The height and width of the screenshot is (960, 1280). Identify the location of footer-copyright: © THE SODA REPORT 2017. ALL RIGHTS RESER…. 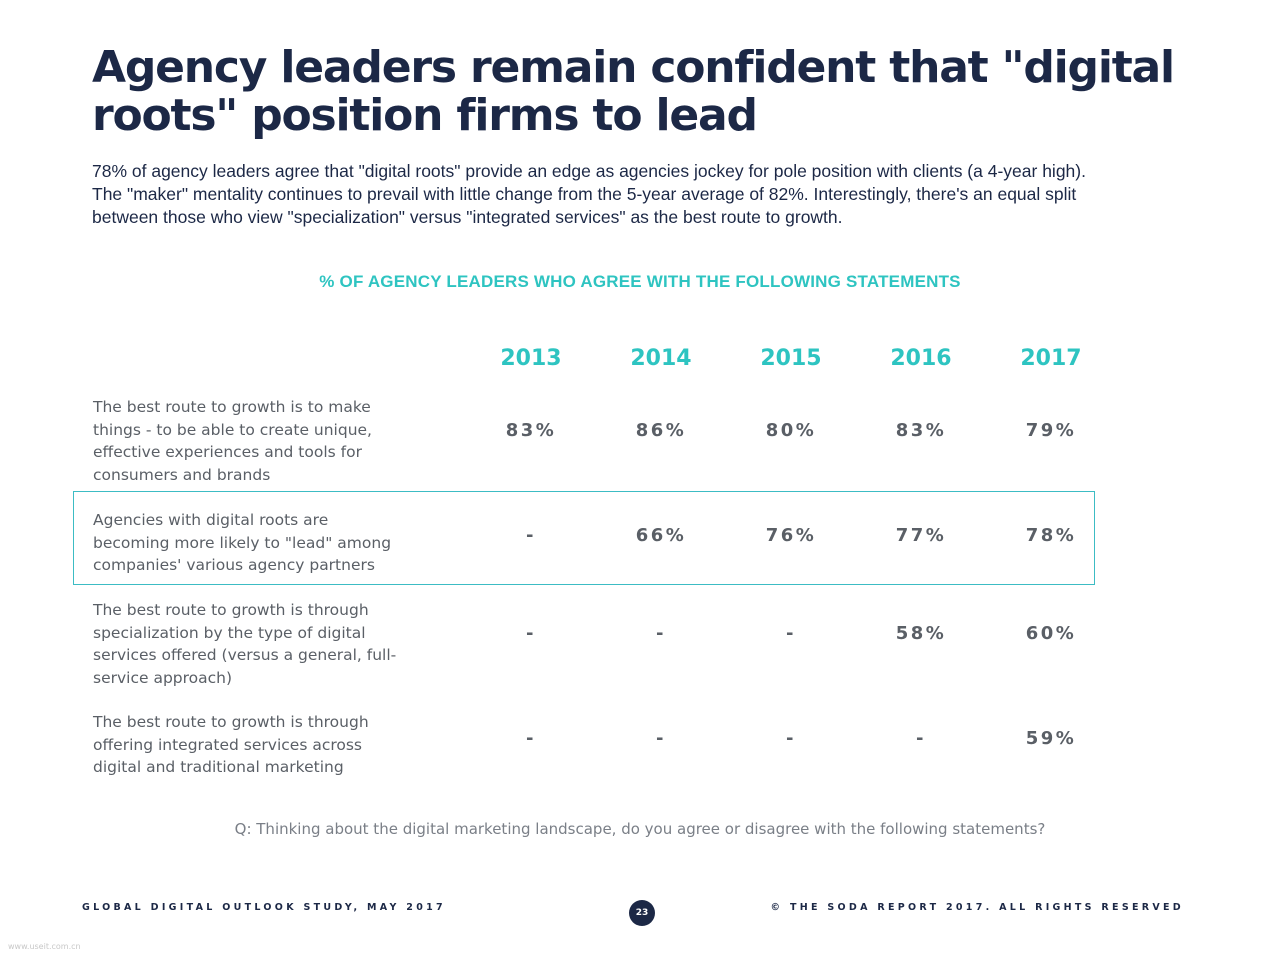
(977, 907).